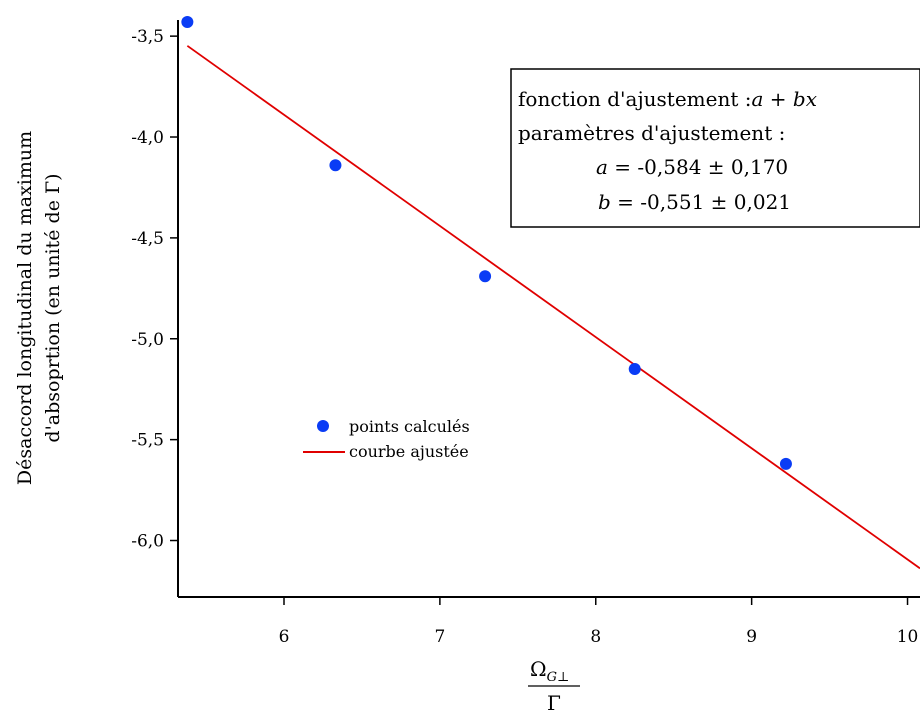 Image resolution: width=920 pixels, height=715 pixels. I want to click on x-tick-label: 7, so click(439, 637).